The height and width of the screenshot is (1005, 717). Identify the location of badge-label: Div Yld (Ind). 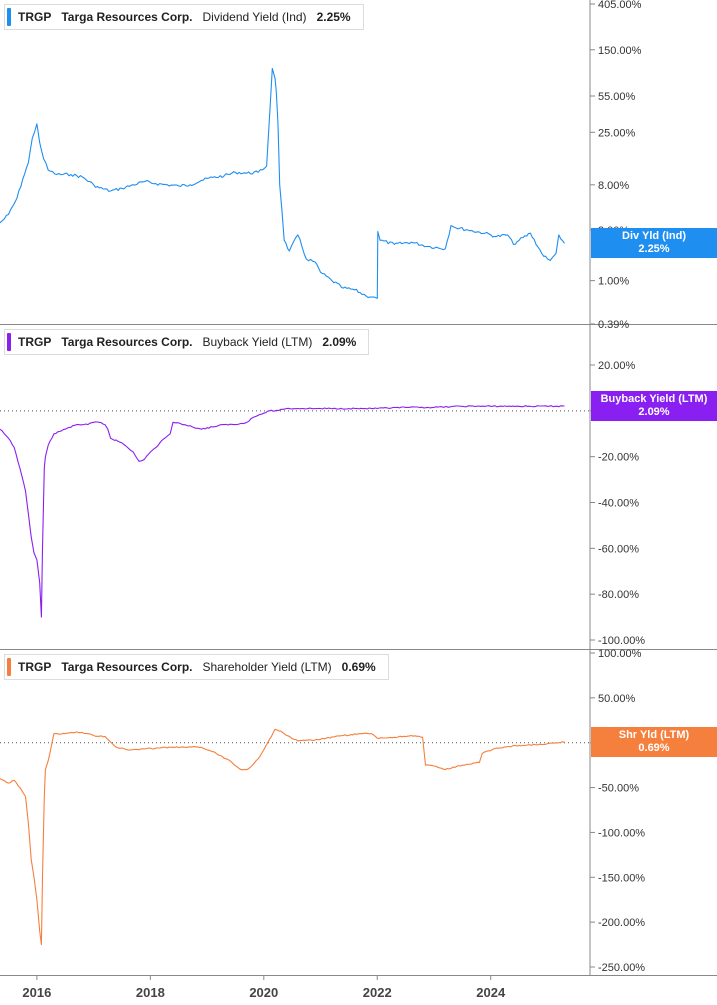
(654, 236).